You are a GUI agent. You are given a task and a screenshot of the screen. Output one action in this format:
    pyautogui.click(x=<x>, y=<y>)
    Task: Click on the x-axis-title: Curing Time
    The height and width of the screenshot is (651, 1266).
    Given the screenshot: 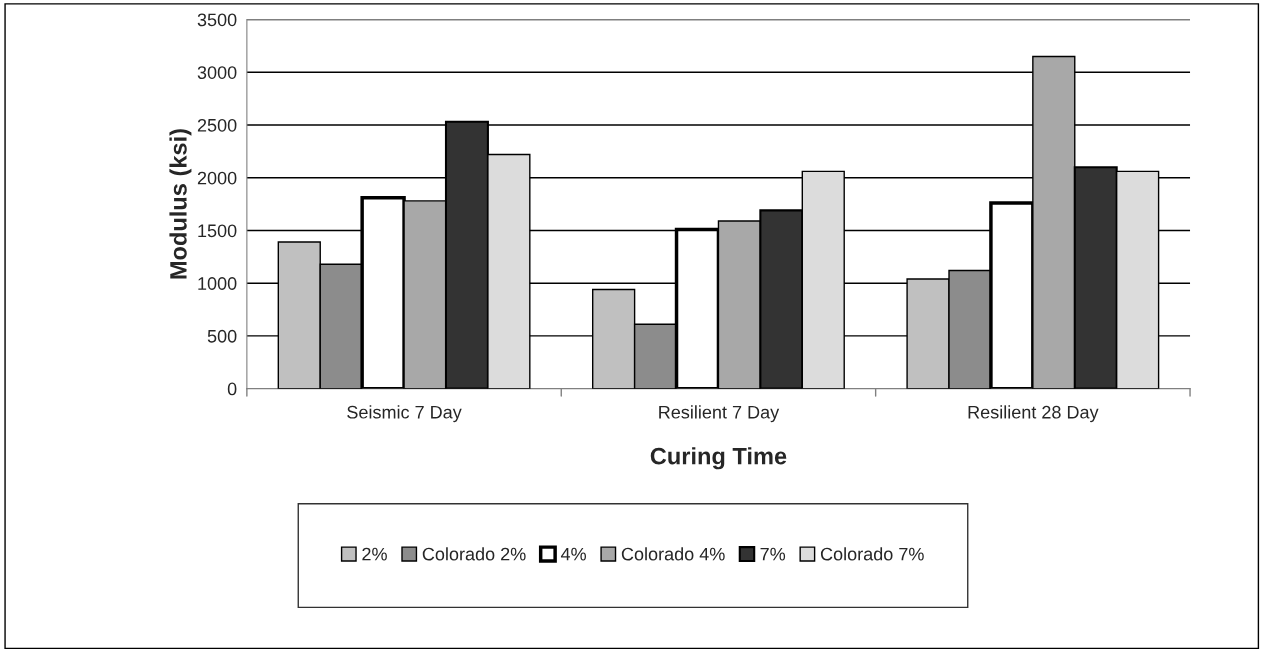 What is the action you would take?
    pyautogui.click(x=718, y=458)
    